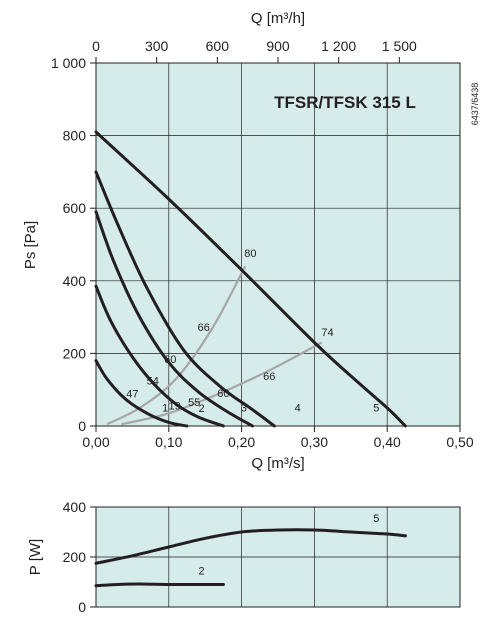 This screenshot has height=632, width=489. What do you see at coordinates (201, 572) in the screenshot?
I see `power-curve-annotation: 2` at bounding box center [201, 572].